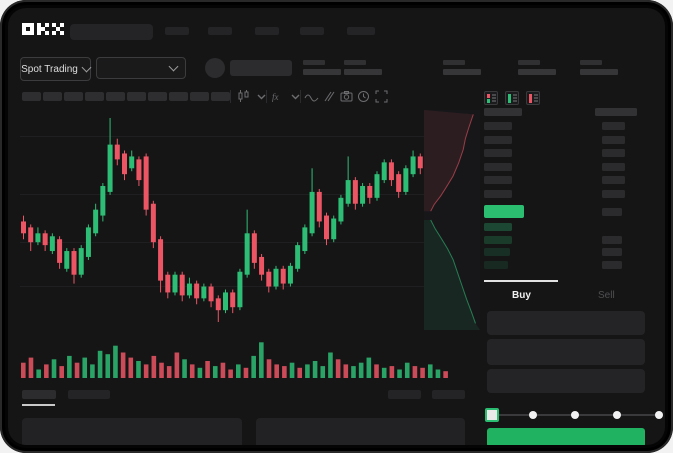 This screenshot has height=453, width=673. I want to click on search-input, so click(111, 32).